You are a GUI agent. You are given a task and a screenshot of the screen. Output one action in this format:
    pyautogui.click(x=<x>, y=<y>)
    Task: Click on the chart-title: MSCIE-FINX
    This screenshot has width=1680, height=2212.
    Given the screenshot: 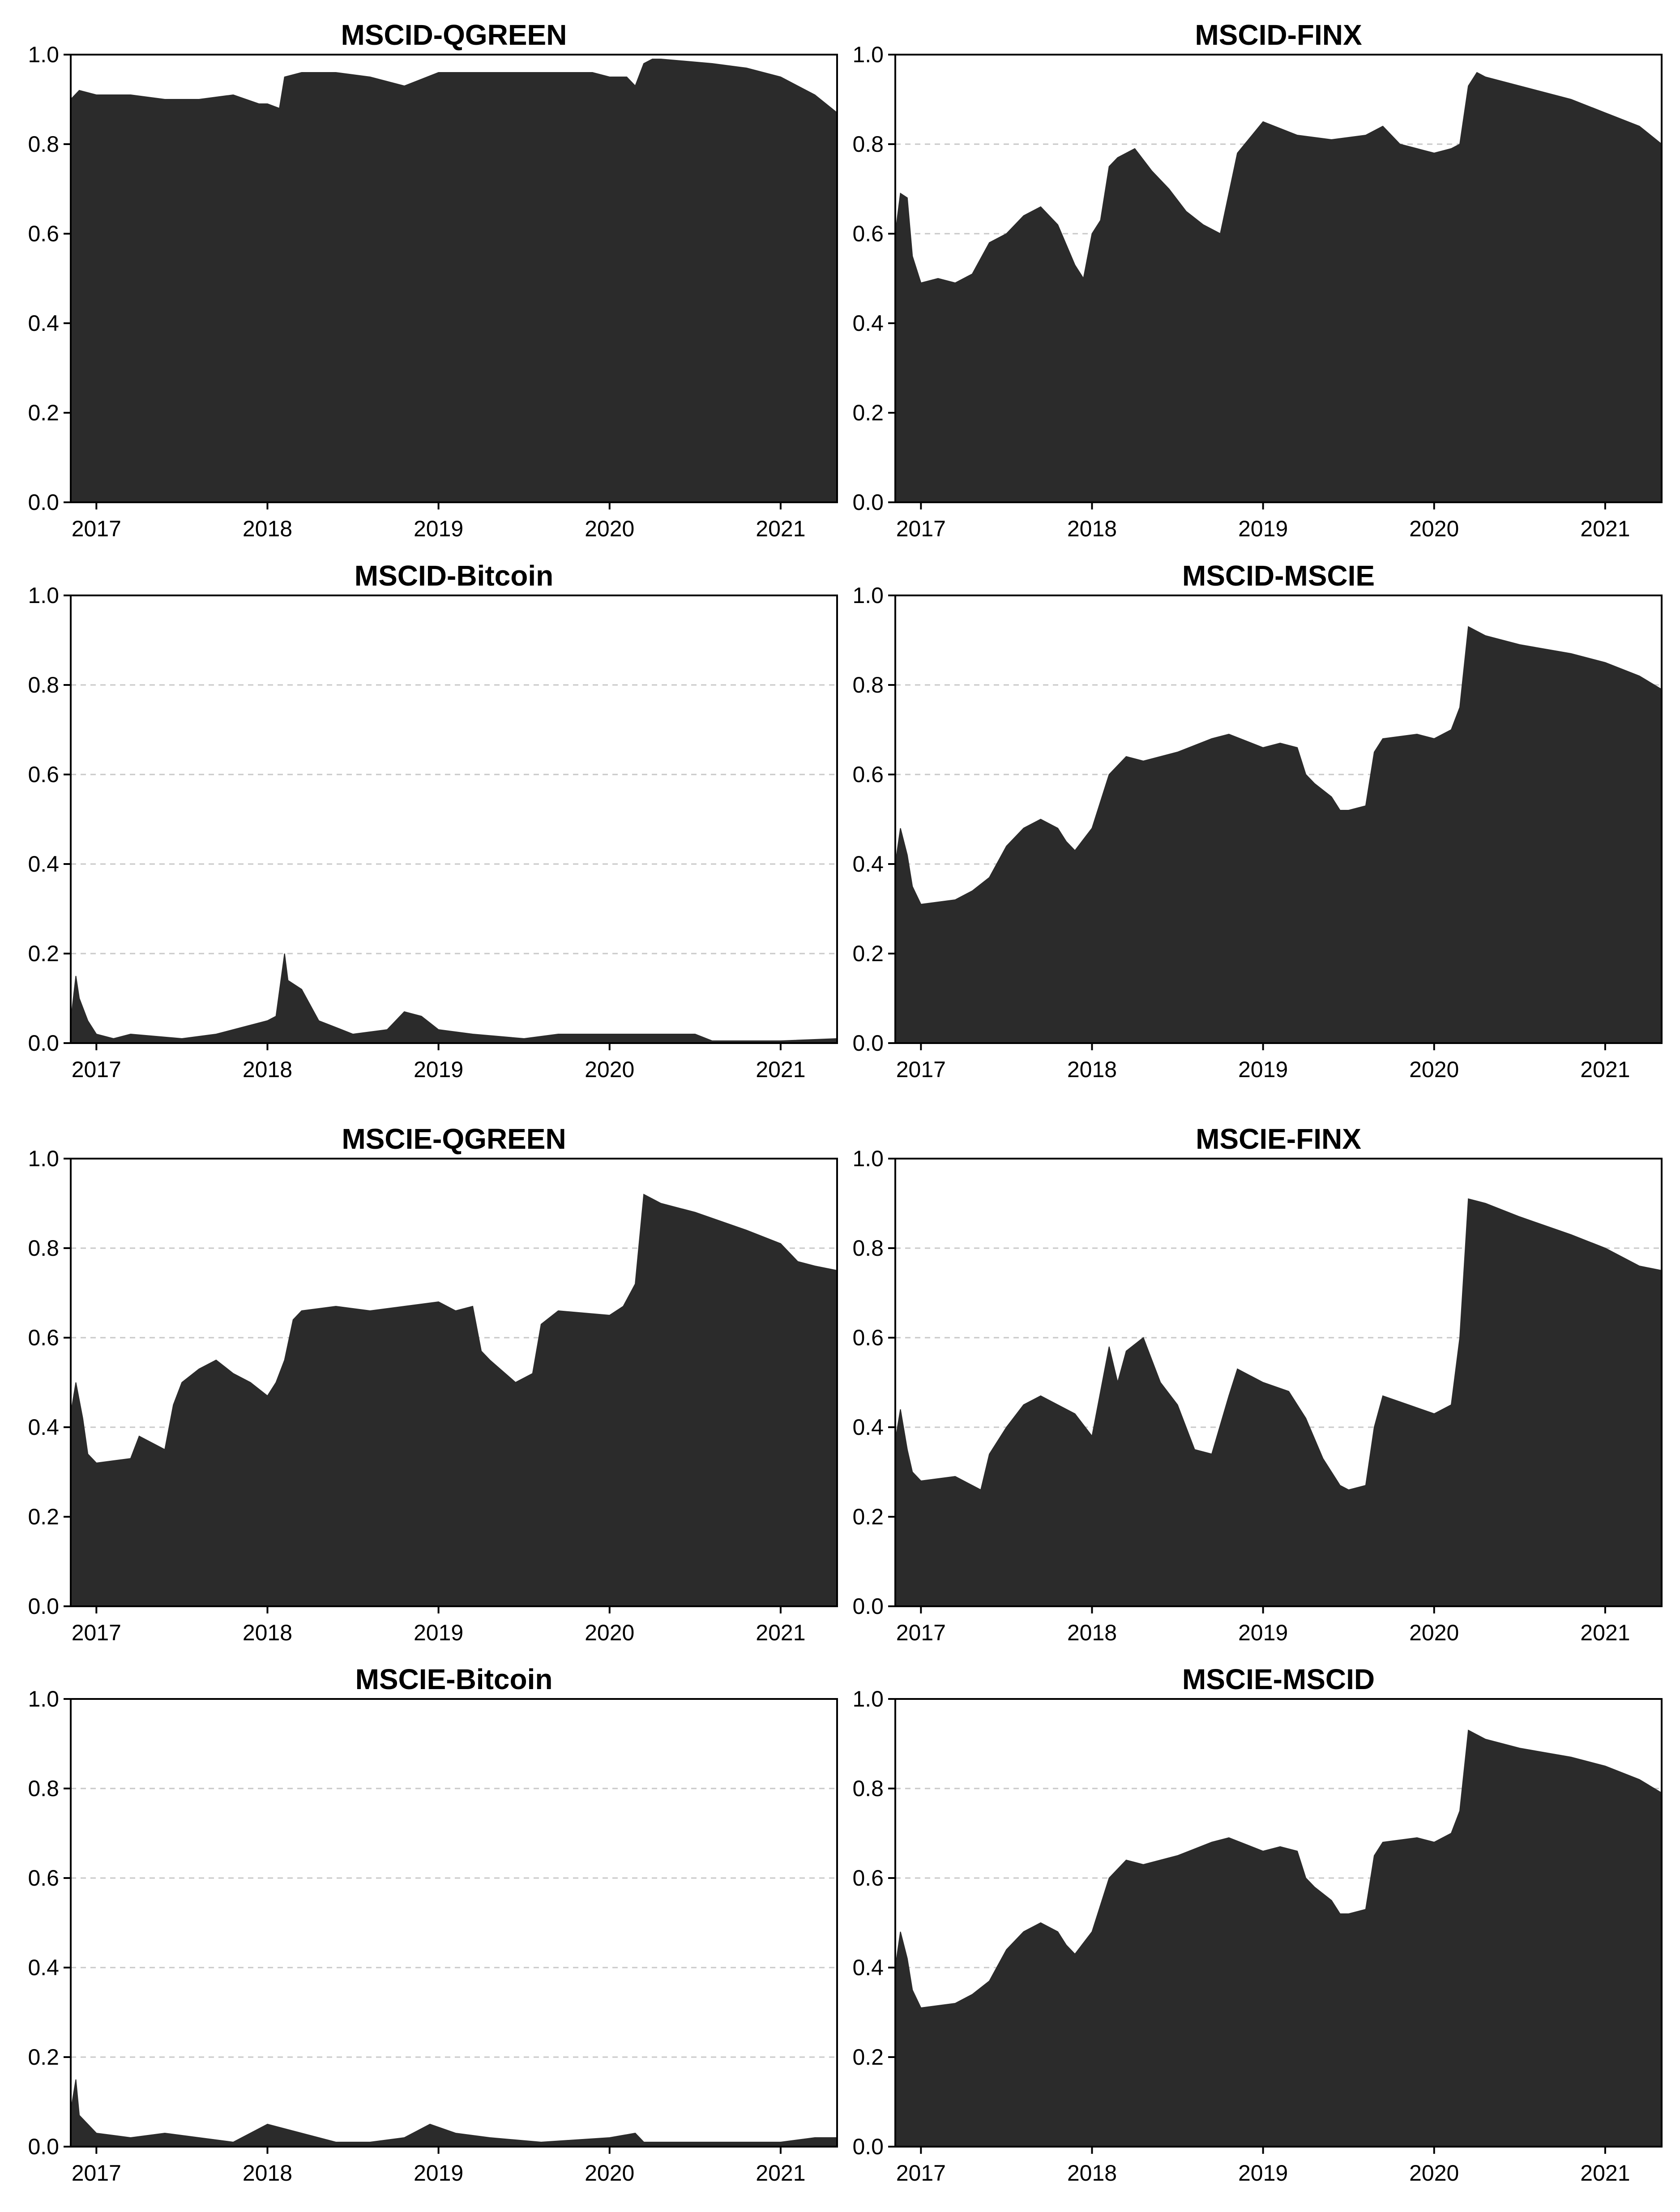 What is the action you would take?
    pyautogui.click(x=1278, y=1139)
    